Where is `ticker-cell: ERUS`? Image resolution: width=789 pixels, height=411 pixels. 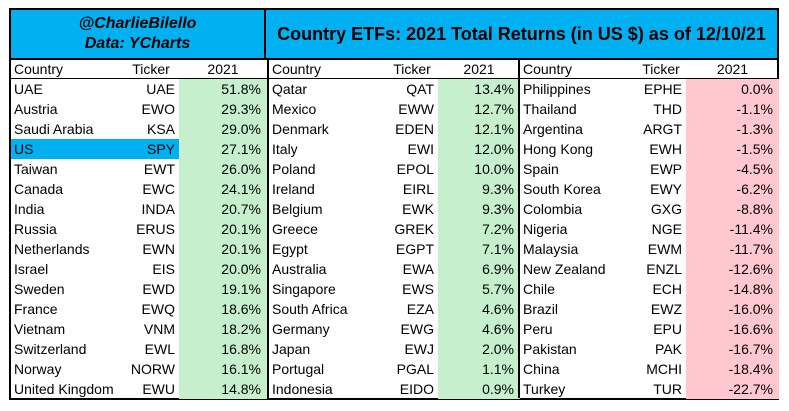
ticker-cell: ERUS is located at coordinates (155, 229).